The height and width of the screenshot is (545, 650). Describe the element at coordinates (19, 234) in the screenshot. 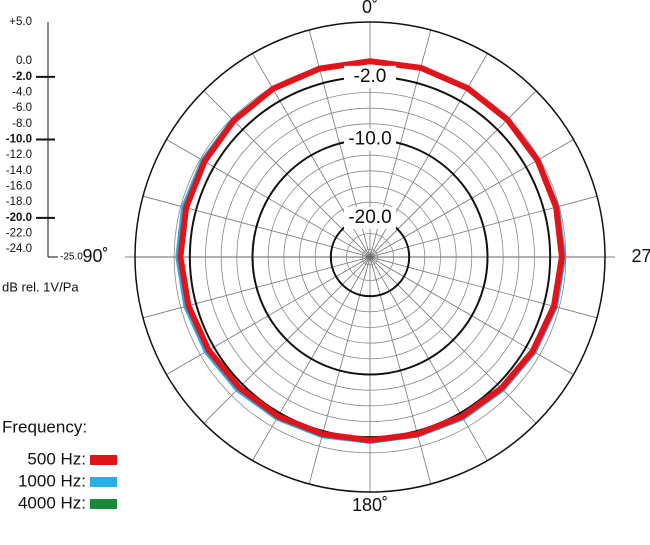

I see `r-tick-label: -22.0` at that location.